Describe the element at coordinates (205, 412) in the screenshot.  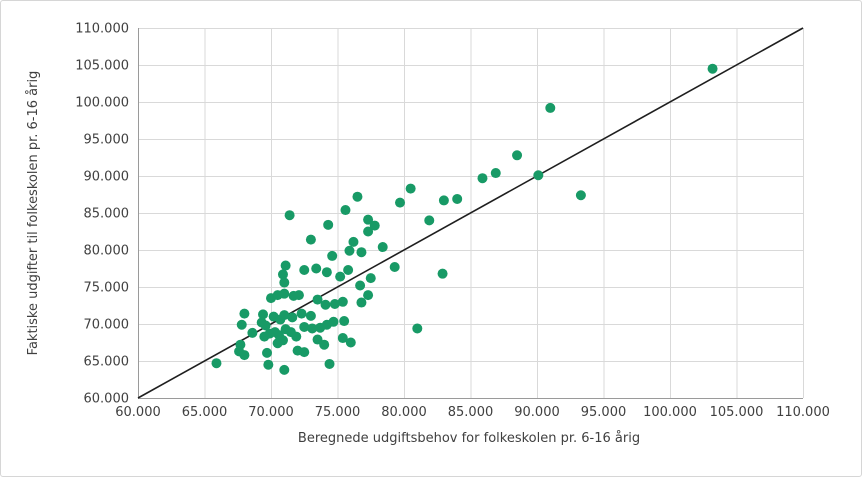
I see `x-tick-label: 65.000` at that location.